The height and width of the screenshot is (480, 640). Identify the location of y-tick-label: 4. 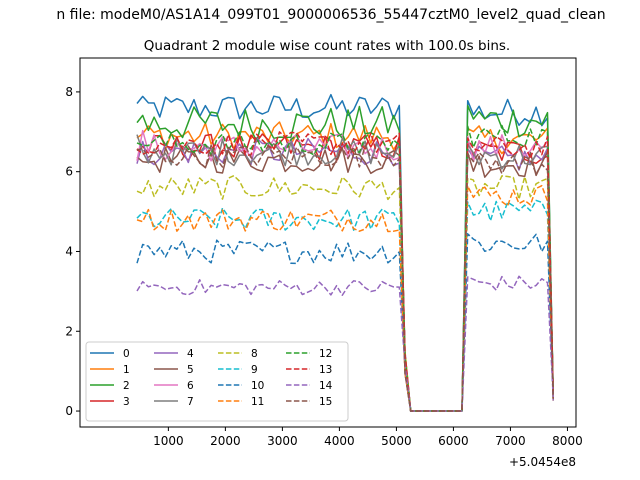
(69, 251).